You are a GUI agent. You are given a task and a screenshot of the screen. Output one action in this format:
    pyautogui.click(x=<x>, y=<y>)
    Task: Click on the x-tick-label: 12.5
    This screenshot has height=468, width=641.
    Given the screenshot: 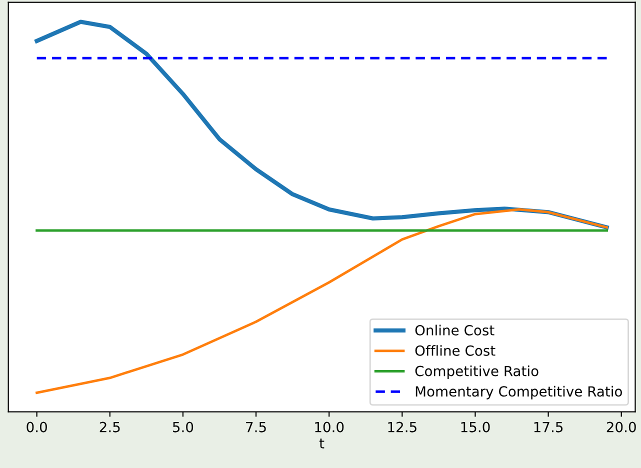 What is the action you would take?
    pyautogui.click(x=402, y=427)
    